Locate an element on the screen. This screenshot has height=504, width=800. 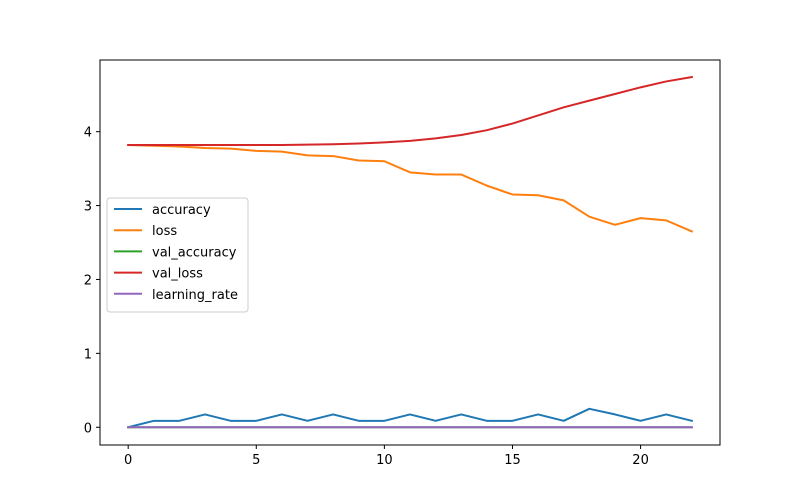
y-tick-label: 4 is located at coordinates (88, 133).